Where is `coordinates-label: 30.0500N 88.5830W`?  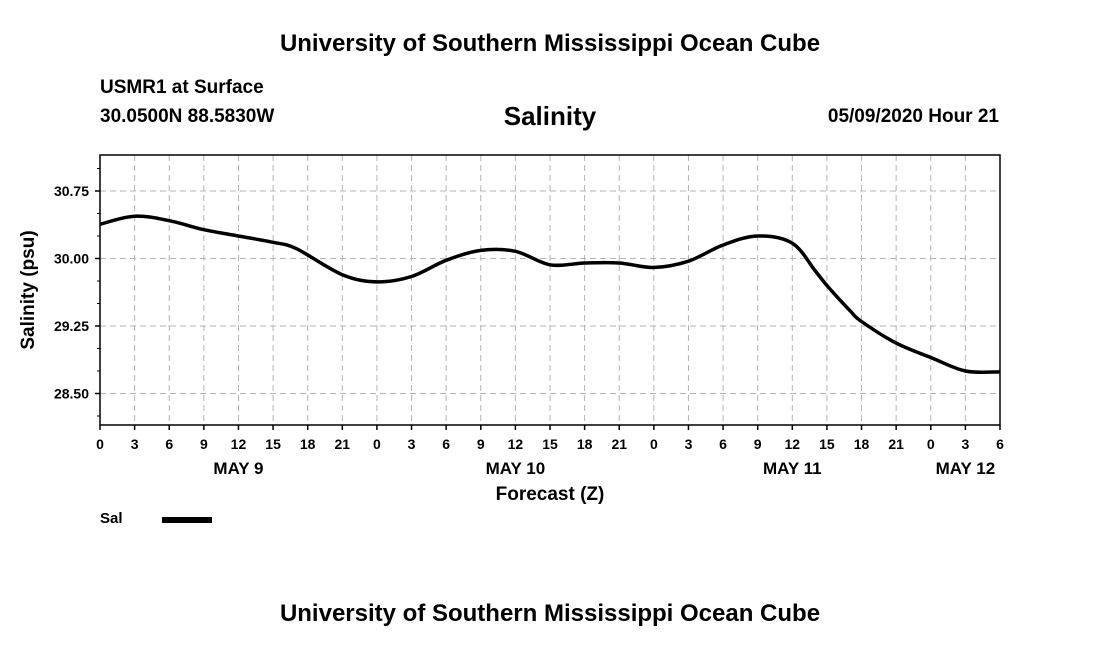
coordinates-label: 30.0500N 88.5830W is located at coordinates (187, 116).